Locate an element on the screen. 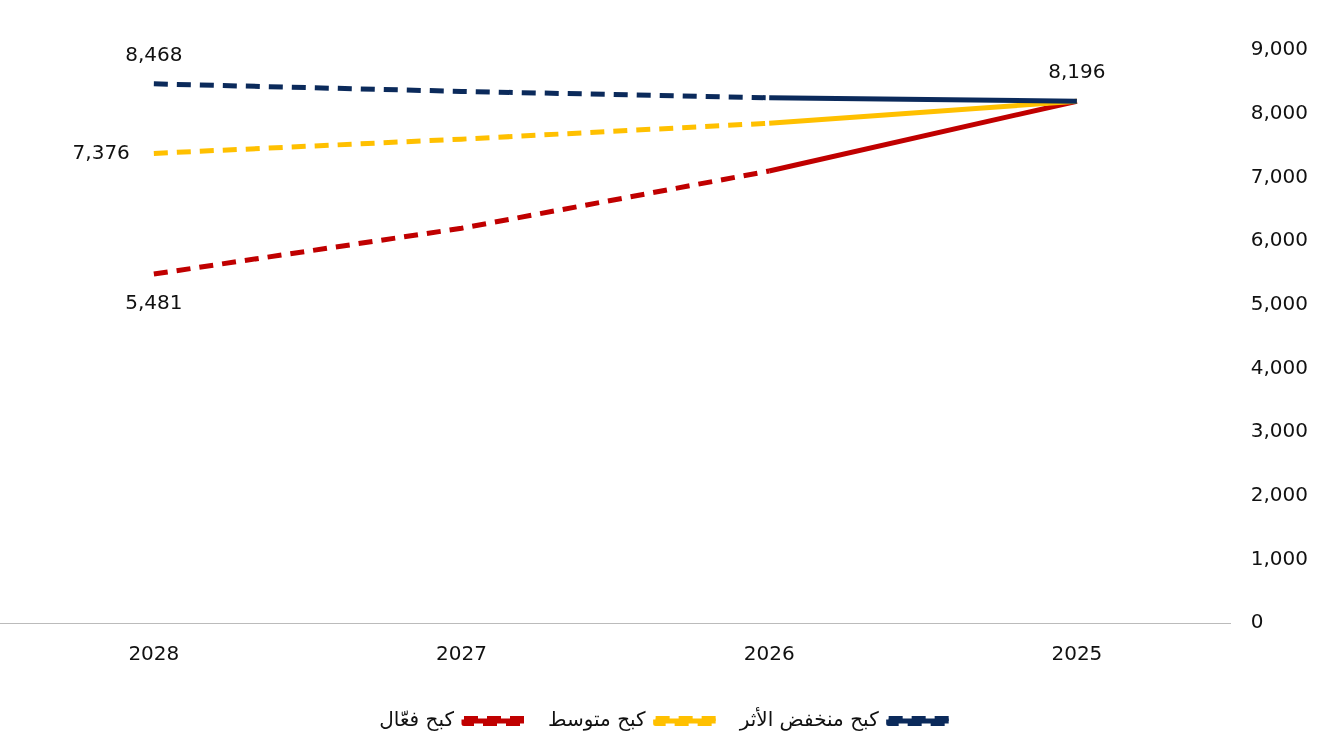 The width and height of the screenshot is (1328, 751). y-tick-label: 6,000 is located at coordinates (1279, 239).